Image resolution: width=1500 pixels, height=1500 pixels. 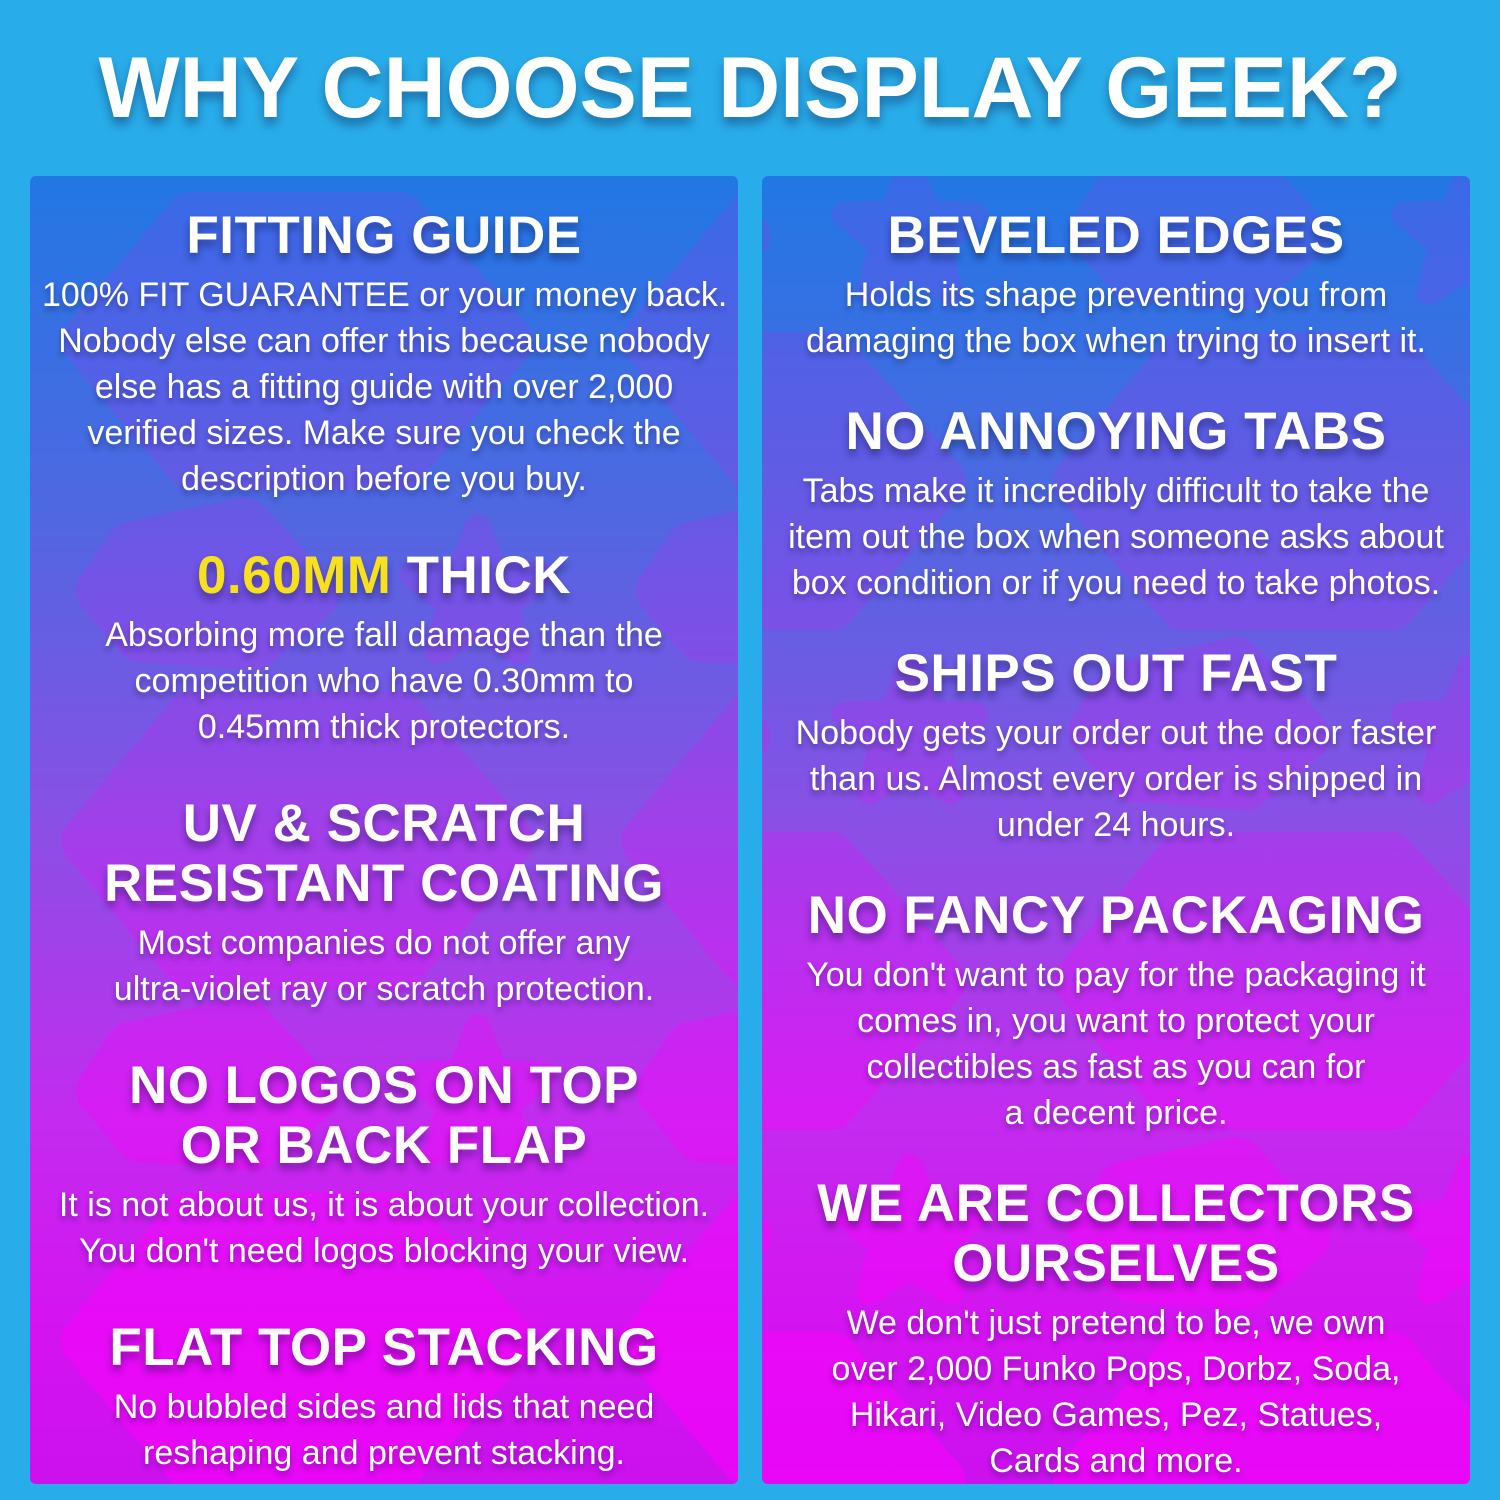 What do you see at coordinates (384, 823) in the screenshot?
I see `heading-line: UV & SCRATCH` at bounding box center [384, 823].